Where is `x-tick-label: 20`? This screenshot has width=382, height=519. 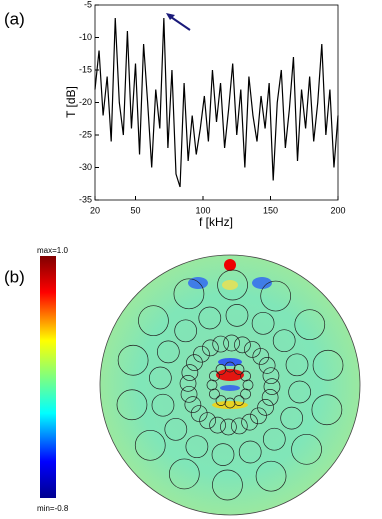 x-tick-label: 20 is located at coordinates (95, 210).